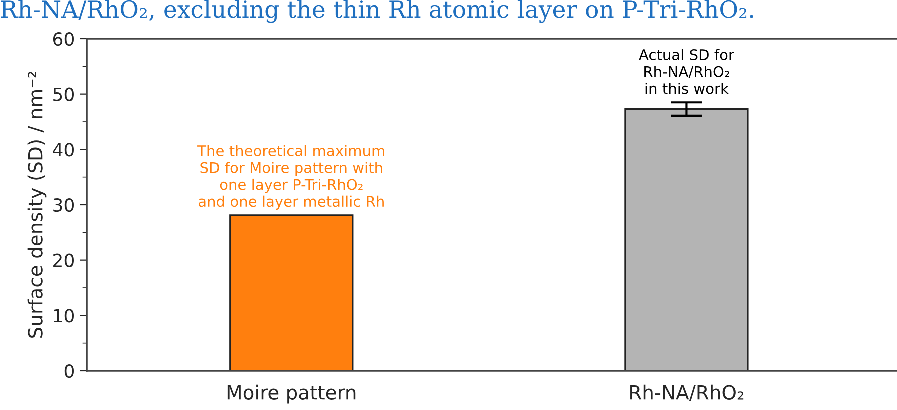 This screenshot has height=410, width=897. I want to click on chart-title: Rh-NA/RhO₂, excluding the thin Rh atomic layer on P-Tri-RhO₂., so click(377, 12).